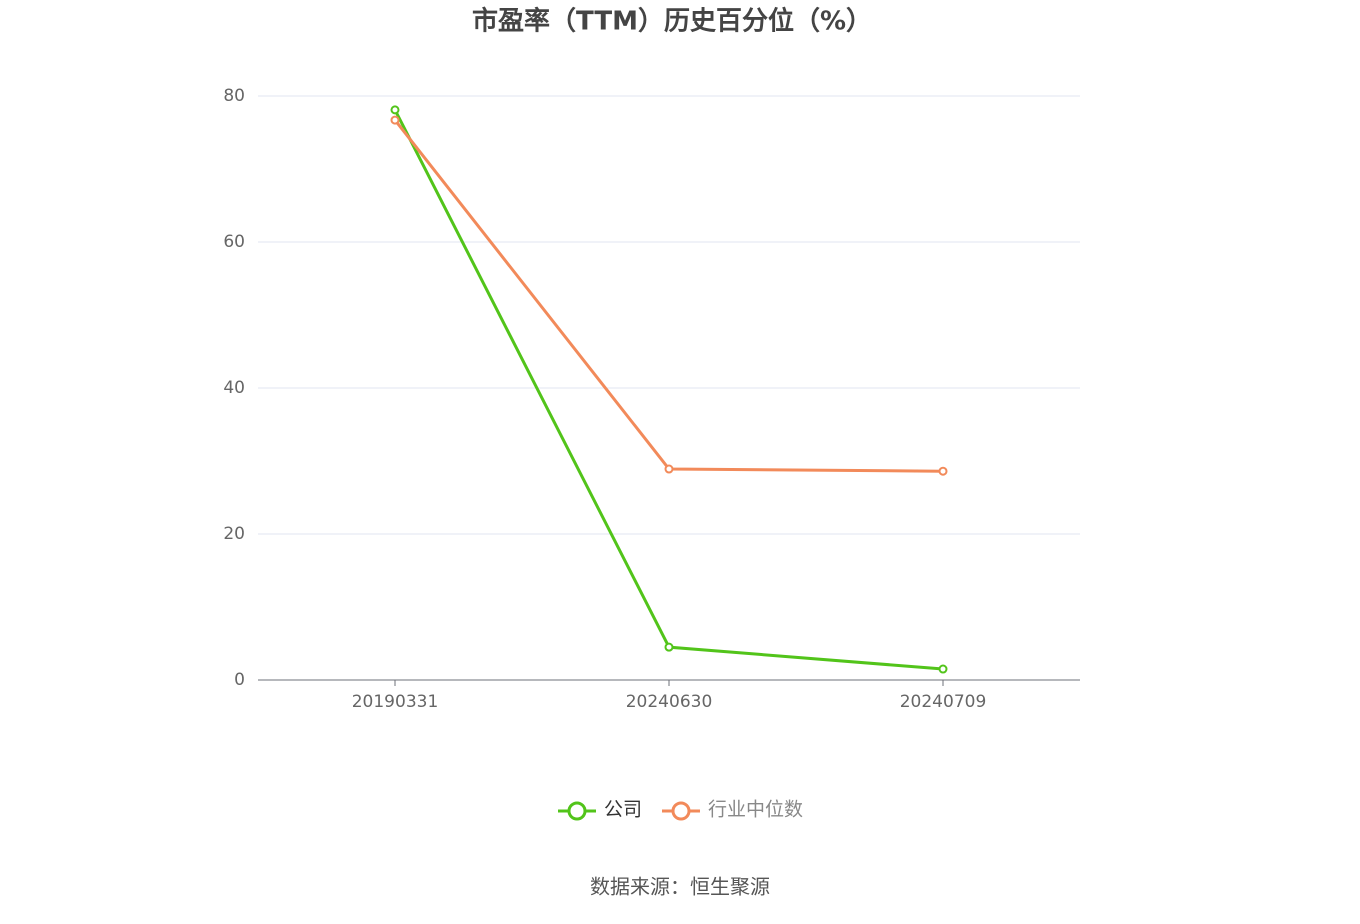 The height and width of the screenshot is (924, 1360). I want to click on x-tick-label: 20240709, so click(943, 702).